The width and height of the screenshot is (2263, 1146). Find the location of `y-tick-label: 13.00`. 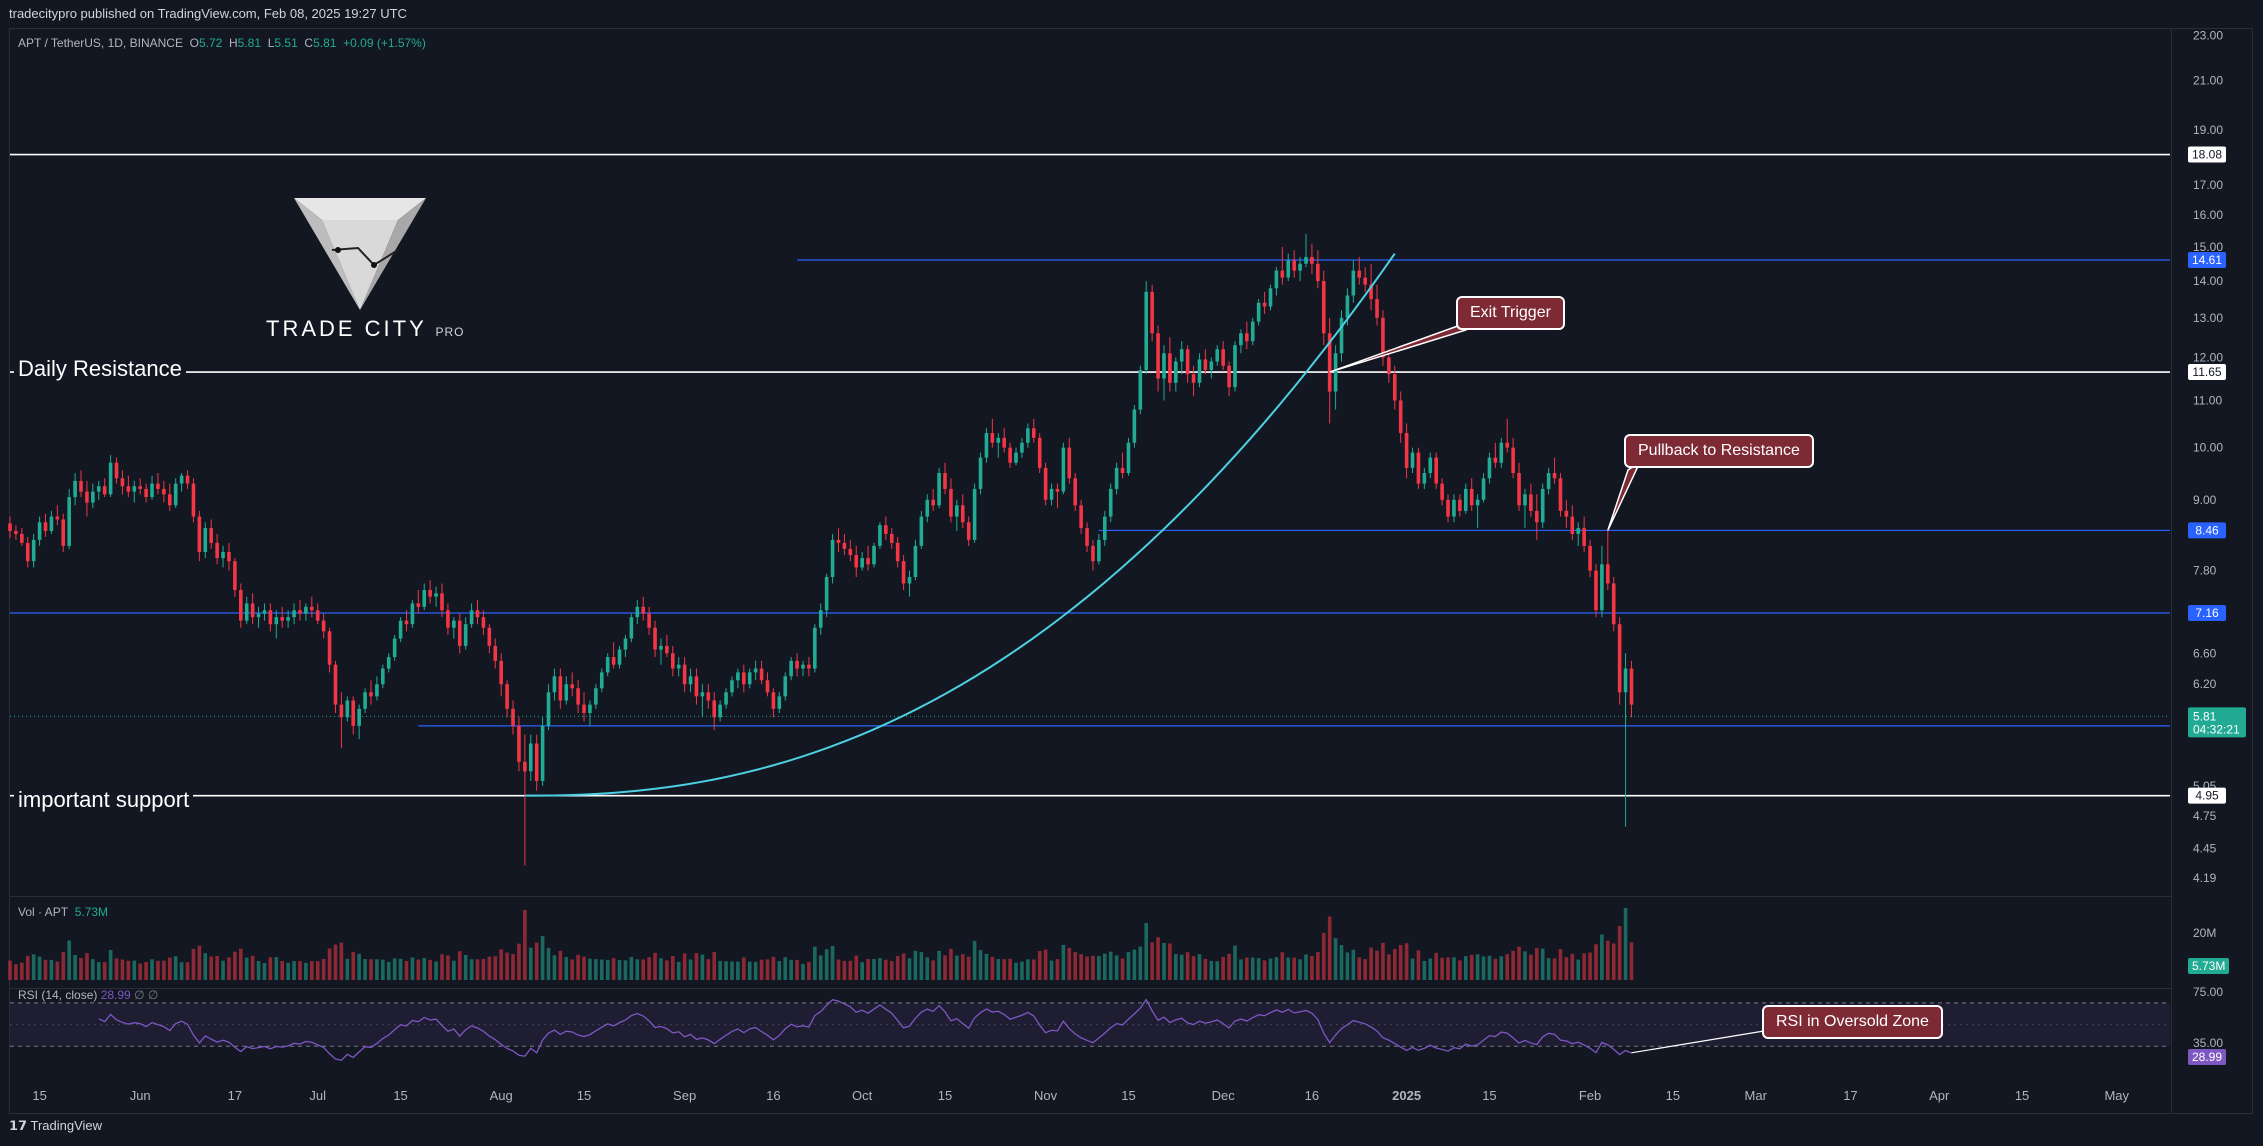

y-tick-label: 13.00 is located at coordinates (2208, 318).